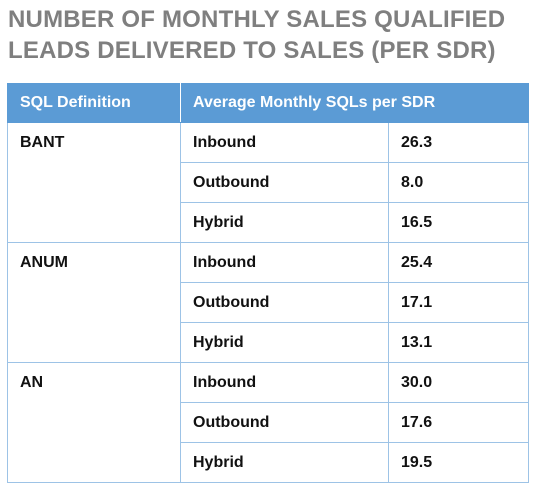 This screenshot has height=491, width=539. Describe the element at coordinates (458, 182) in the screenshot. I see `value-cell: 8.0` at that location.